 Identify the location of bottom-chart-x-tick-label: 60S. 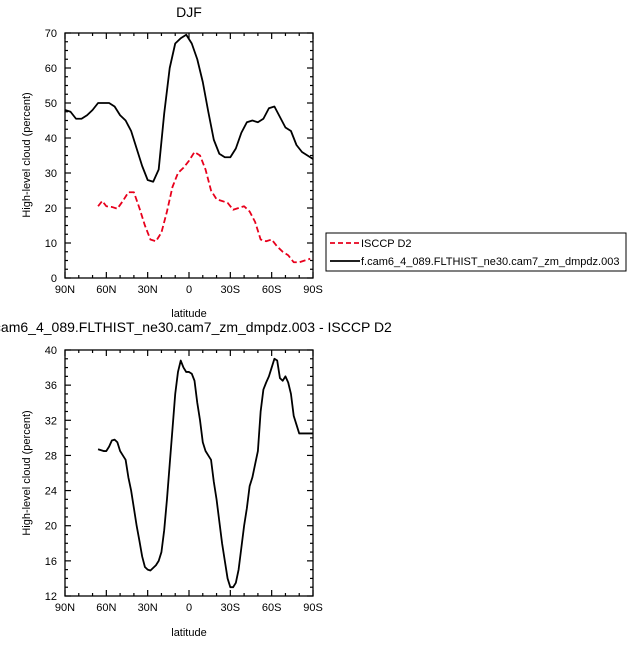
(272, 608).